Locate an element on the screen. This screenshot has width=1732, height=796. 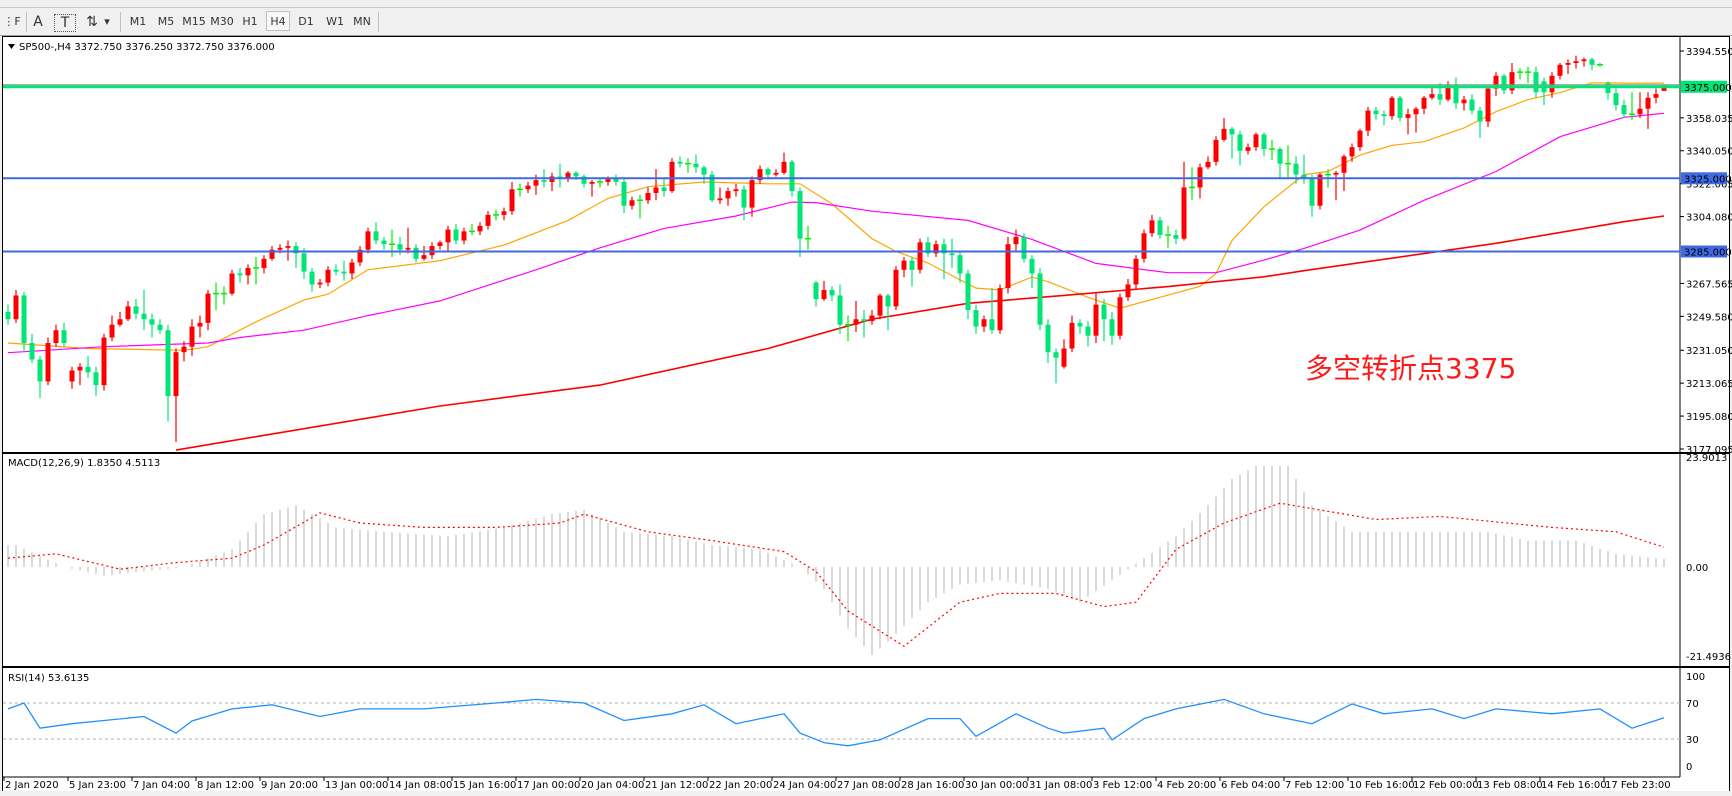
timeframe-d1-button: D1 is located at coordinates (306, 21).